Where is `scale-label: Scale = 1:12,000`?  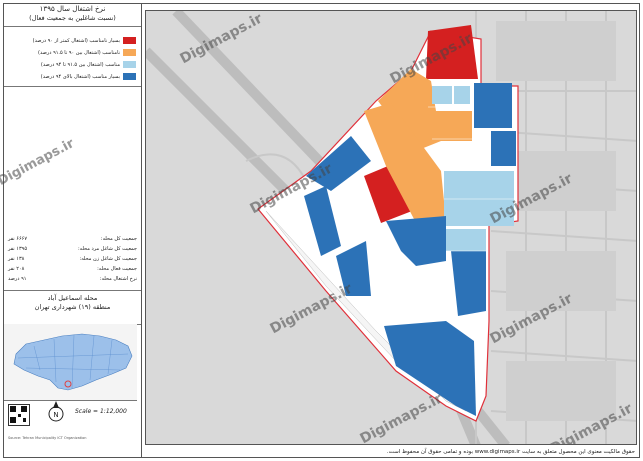 scale-label: Scale = 1:12,000 is located at coordinates (101, 411).